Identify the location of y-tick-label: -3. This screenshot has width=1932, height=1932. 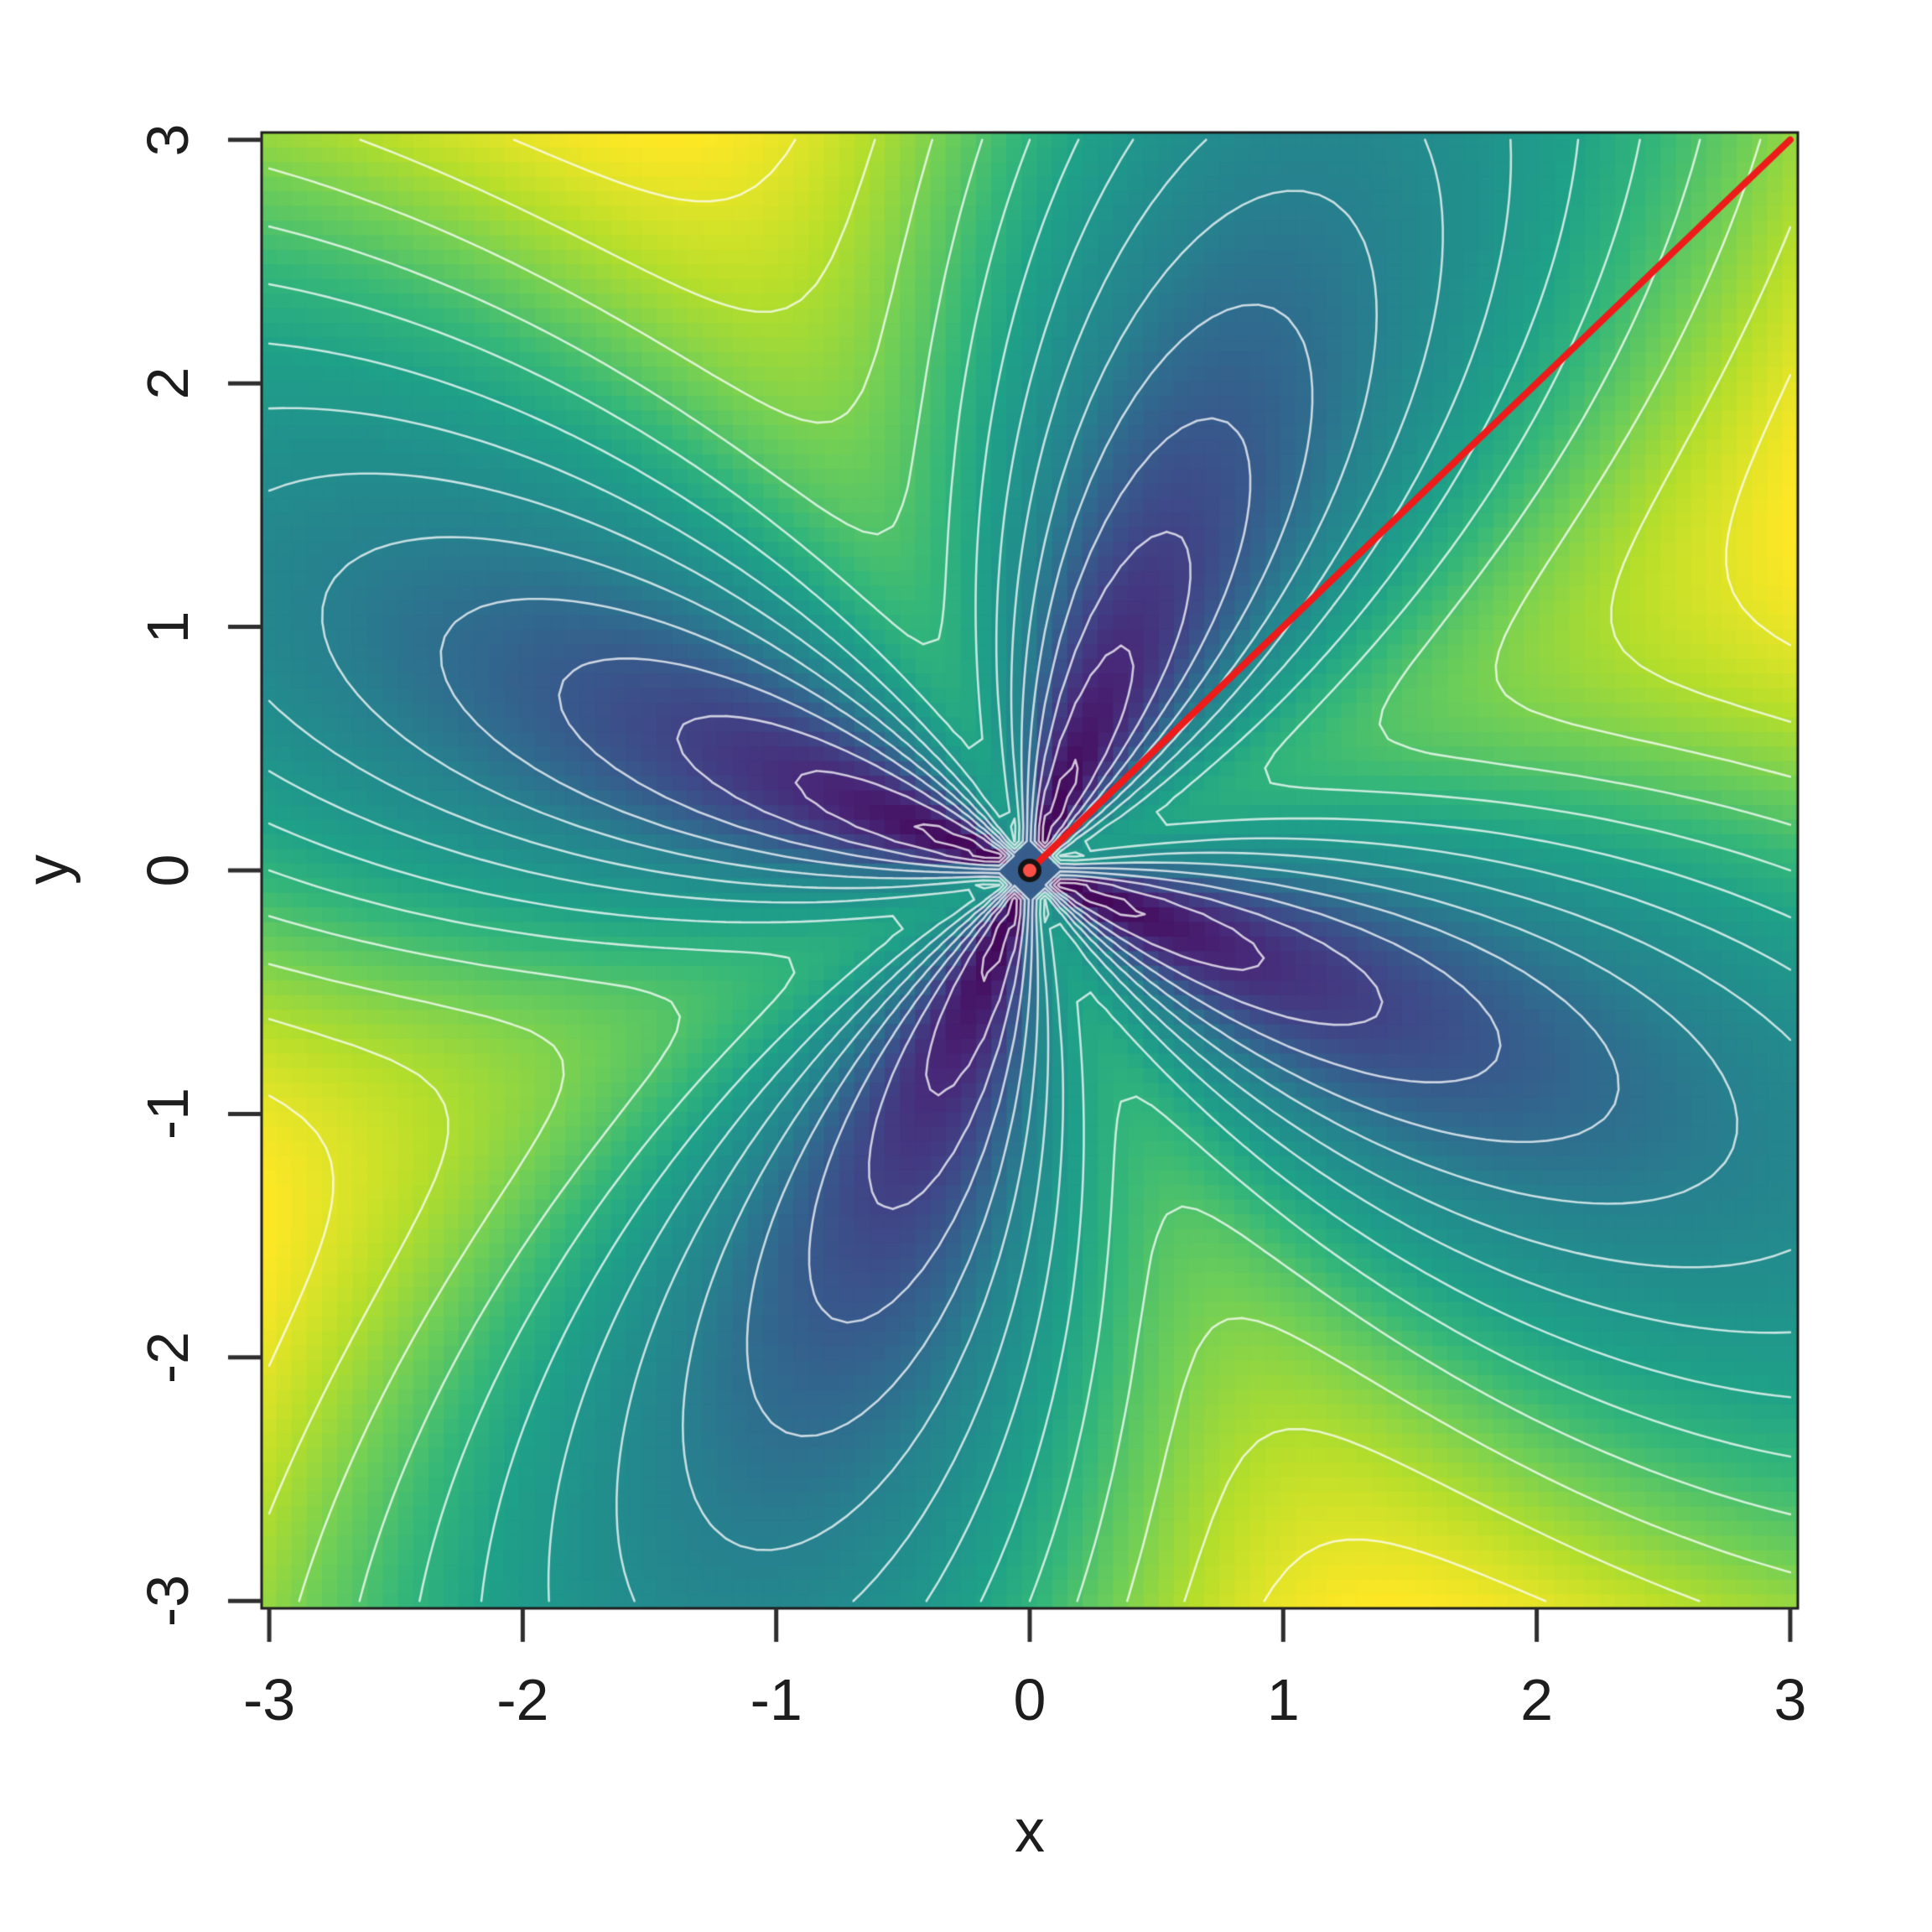
(167, 1601).